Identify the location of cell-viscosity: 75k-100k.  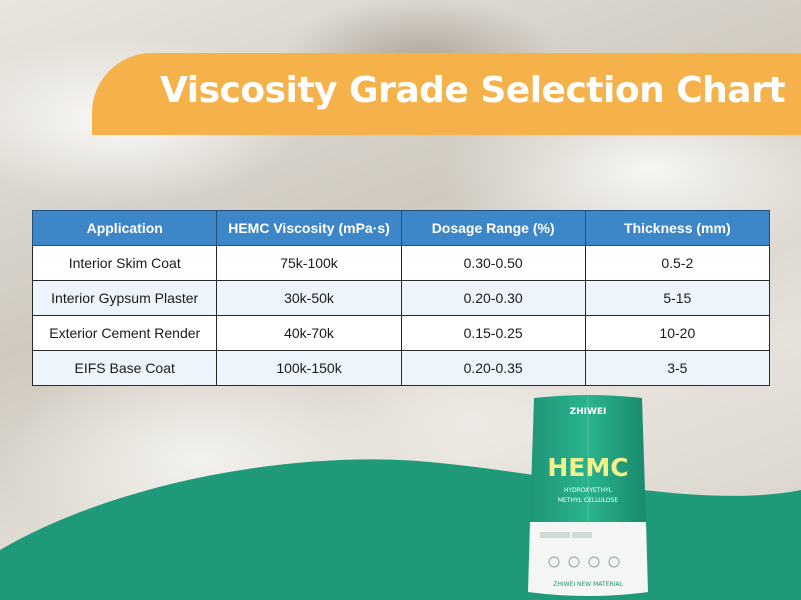
(309, 263).